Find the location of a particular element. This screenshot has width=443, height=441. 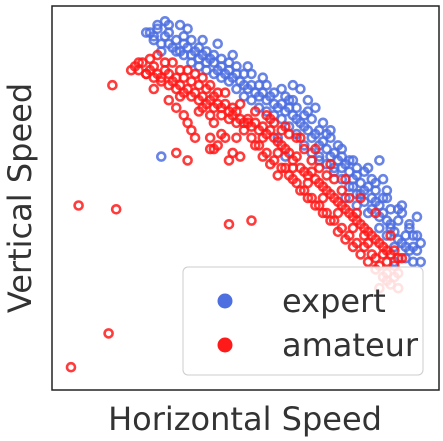

x-axis-label: Horizontal Speed is located at coordinates (245, 419).